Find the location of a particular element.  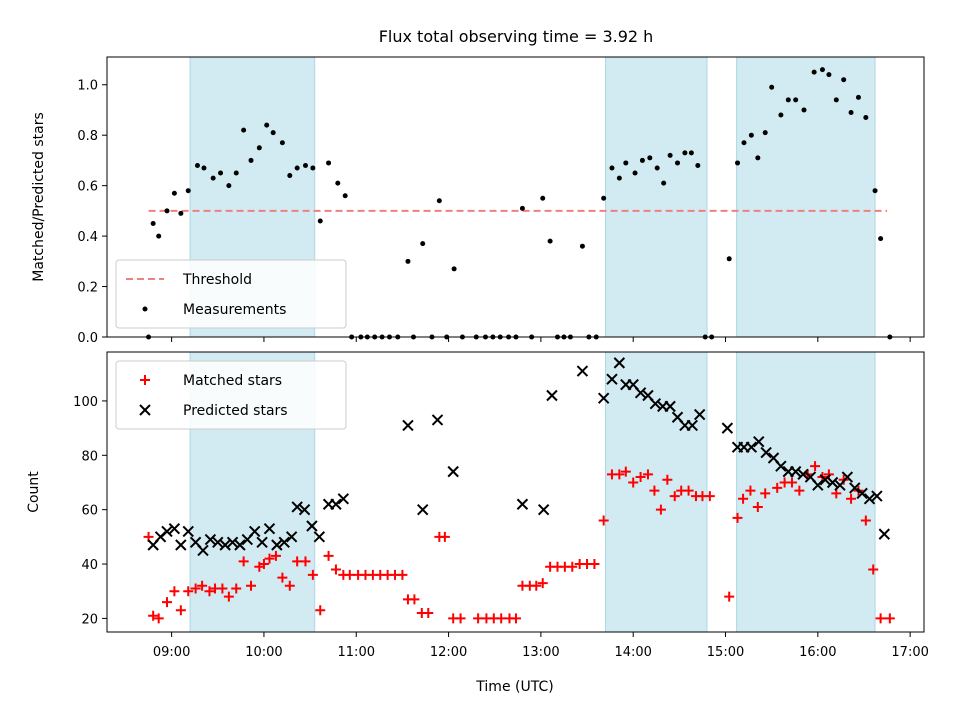

x-tick-label: 09:00 is located at coordinates (171, 652).